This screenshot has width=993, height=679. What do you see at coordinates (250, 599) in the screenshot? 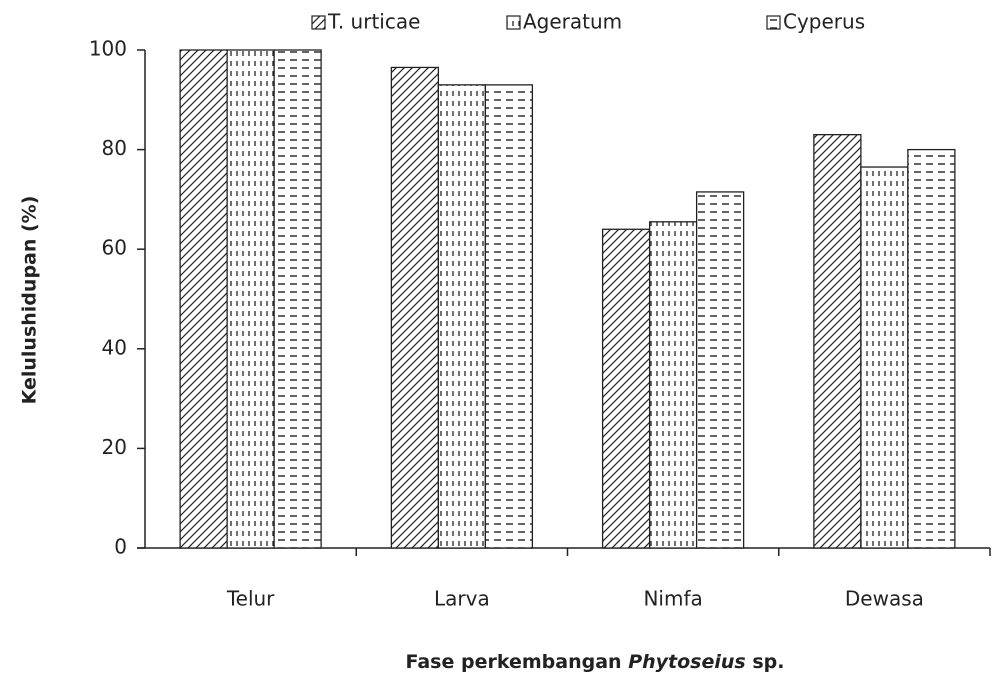
I see `x-tick-label: Telur` at bounding box center [250, 599].